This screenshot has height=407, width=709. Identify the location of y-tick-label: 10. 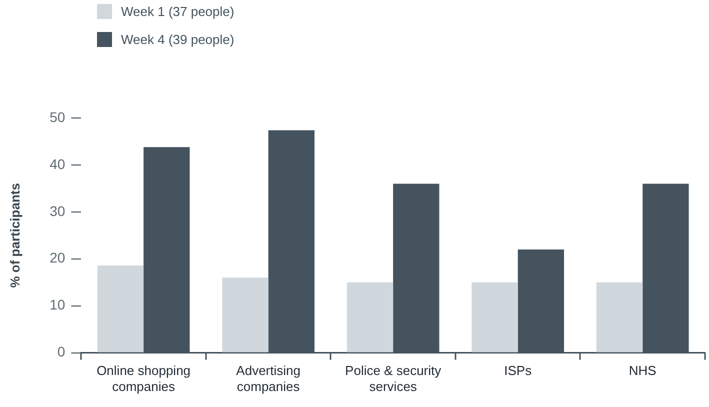
(58, 304).